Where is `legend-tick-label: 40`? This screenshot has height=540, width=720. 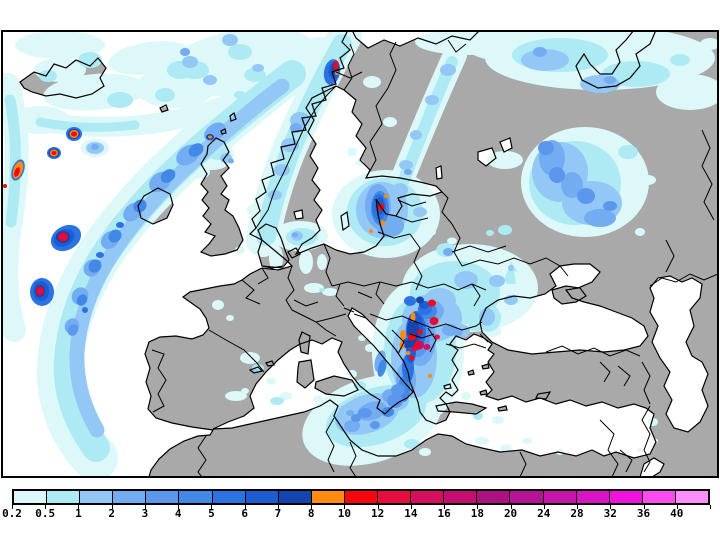
legend-tick-label: 40 is located at coordinates (677, 513).